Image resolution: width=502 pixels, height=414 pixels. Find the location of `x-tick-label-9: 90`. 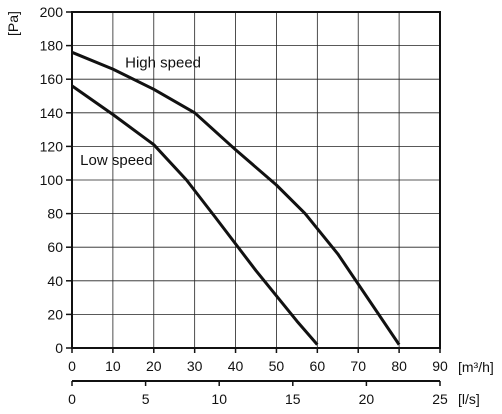

x-tick-label-9: 90 is located at coordinates (440, 366).